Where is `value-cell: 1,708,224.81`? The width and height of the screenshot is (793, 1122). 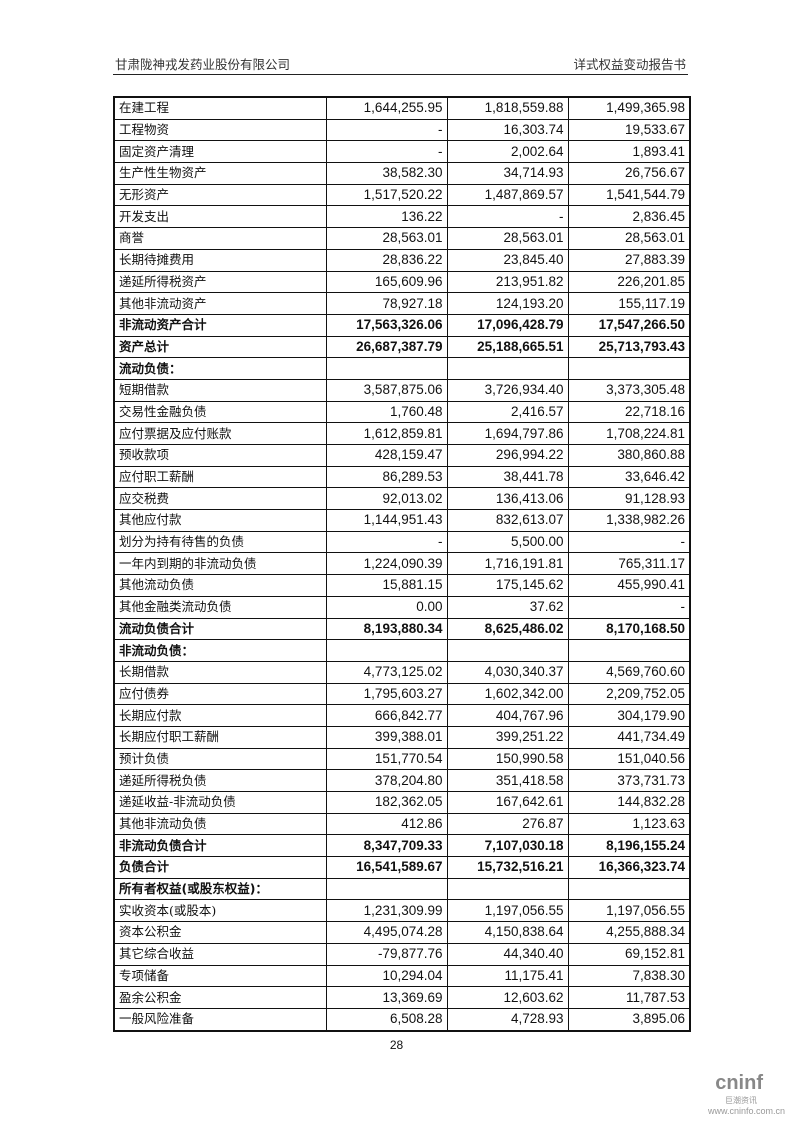 value-cell: 1,708,224.81 is located at coordinates (629, 433).